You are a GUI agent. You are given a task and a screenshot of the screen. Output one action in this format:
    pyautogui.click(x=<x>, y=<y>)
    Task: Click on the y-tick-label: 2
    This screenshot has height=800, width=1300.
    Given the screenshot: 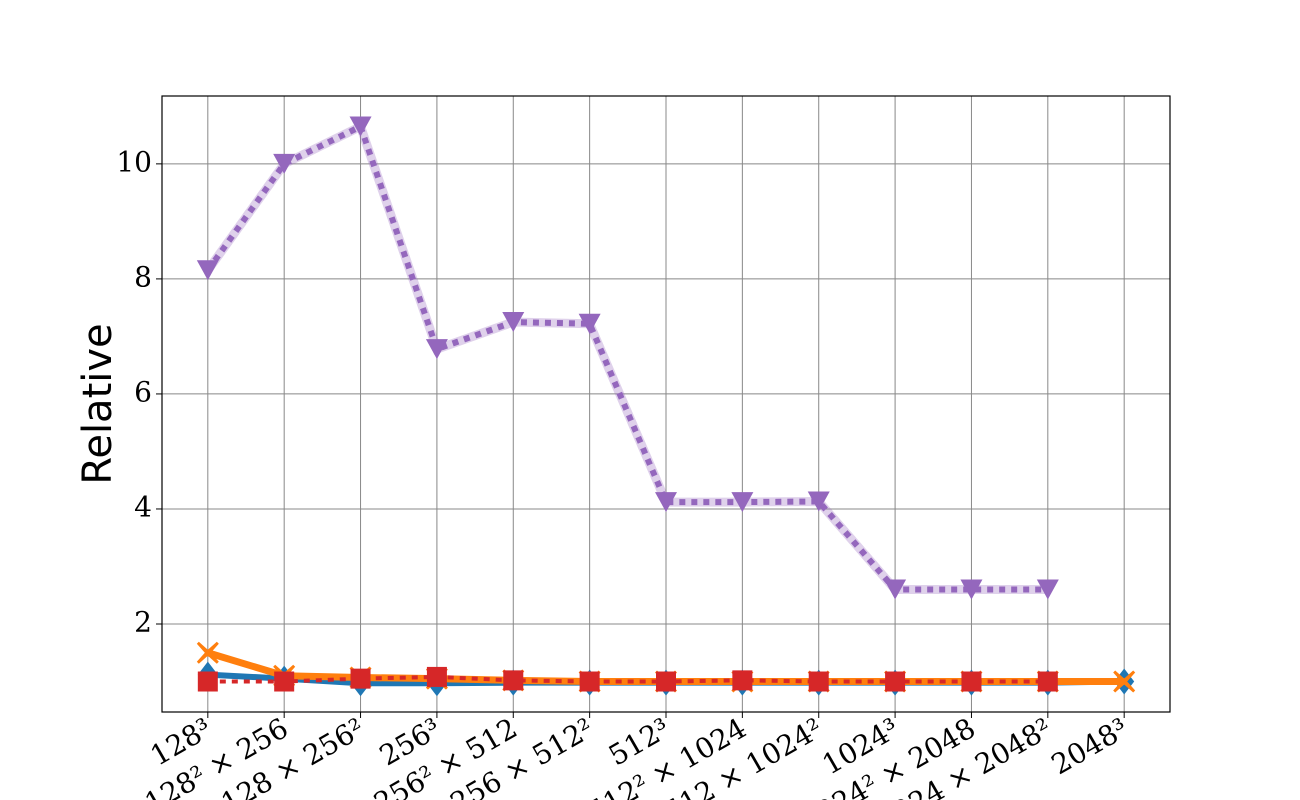 What is the action you would take?
    pyautogui.click(x=143, y=622)
    